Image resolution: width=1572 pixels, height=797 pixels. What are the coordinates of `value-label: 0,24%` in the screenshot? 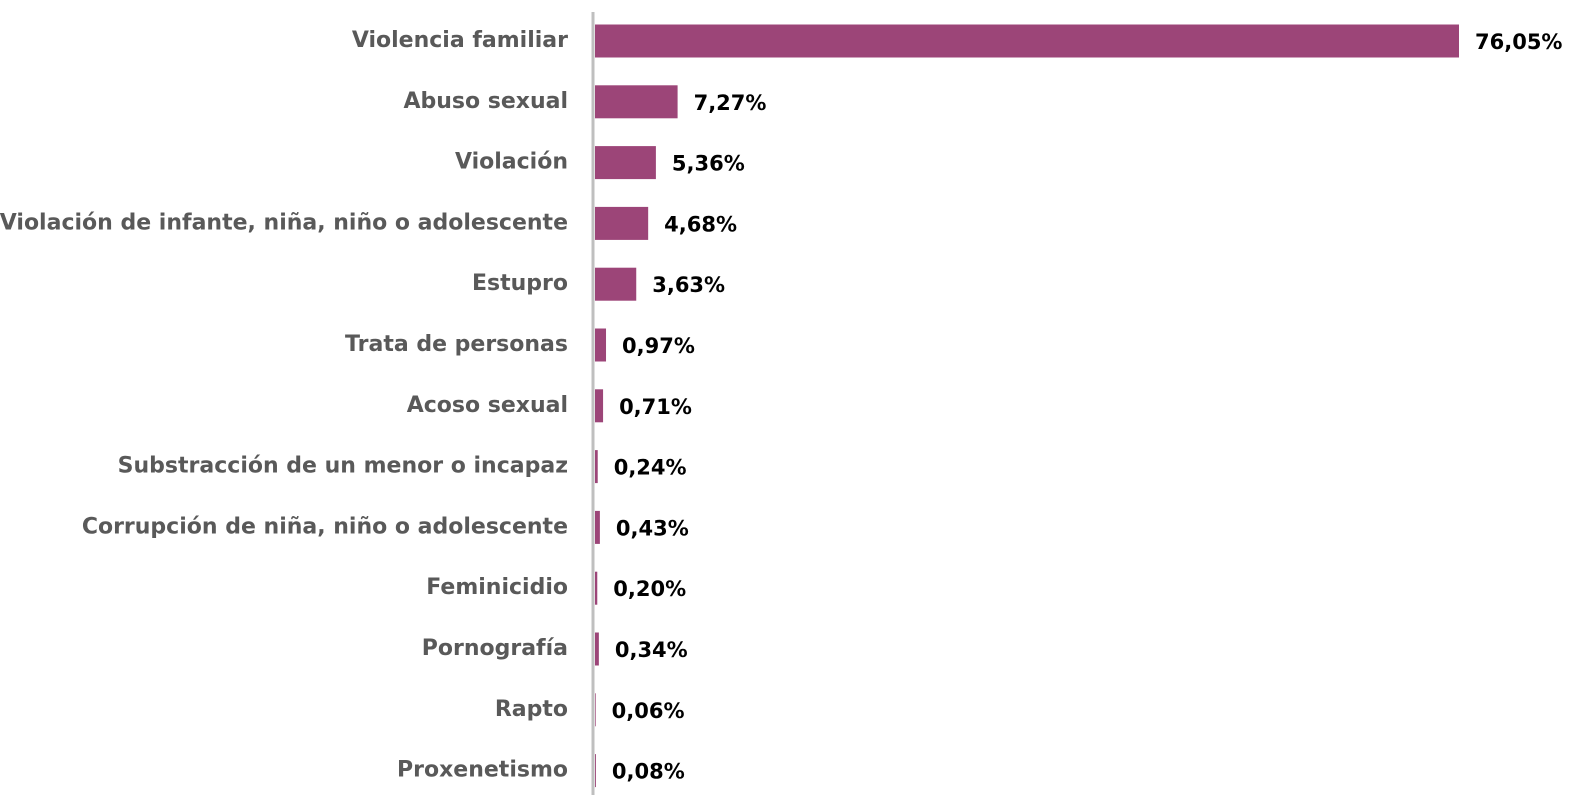 It's located at (650, 468).